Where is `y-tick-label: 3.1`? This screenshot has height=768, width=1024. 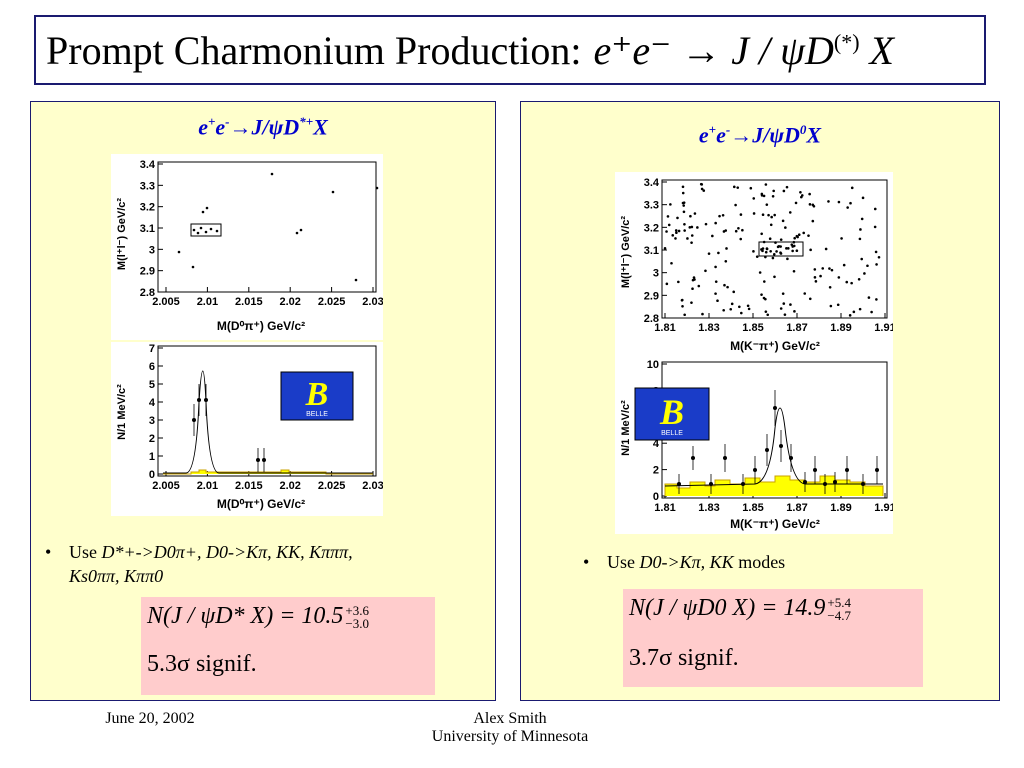 y-tick-label: 3.1 is located at coordinates (651, 251).